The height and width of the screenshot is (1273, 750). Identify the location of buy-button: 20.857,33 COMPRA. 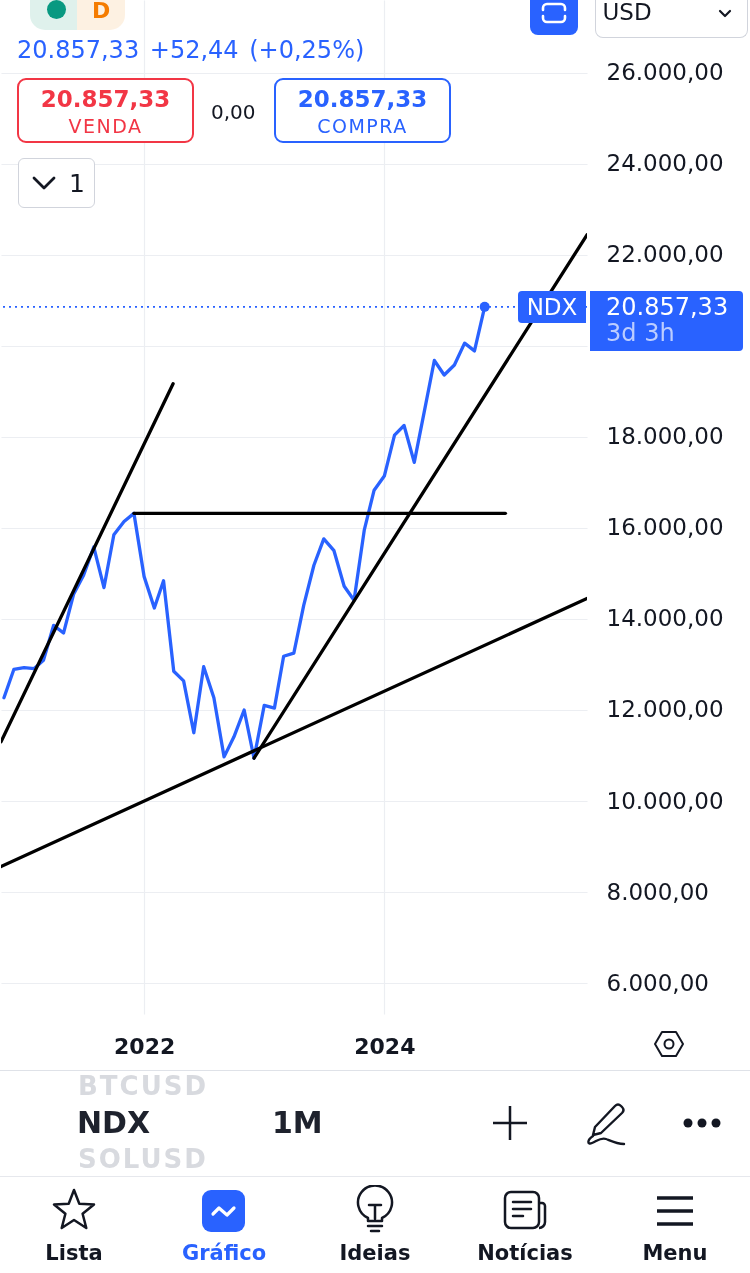
(362, 110).